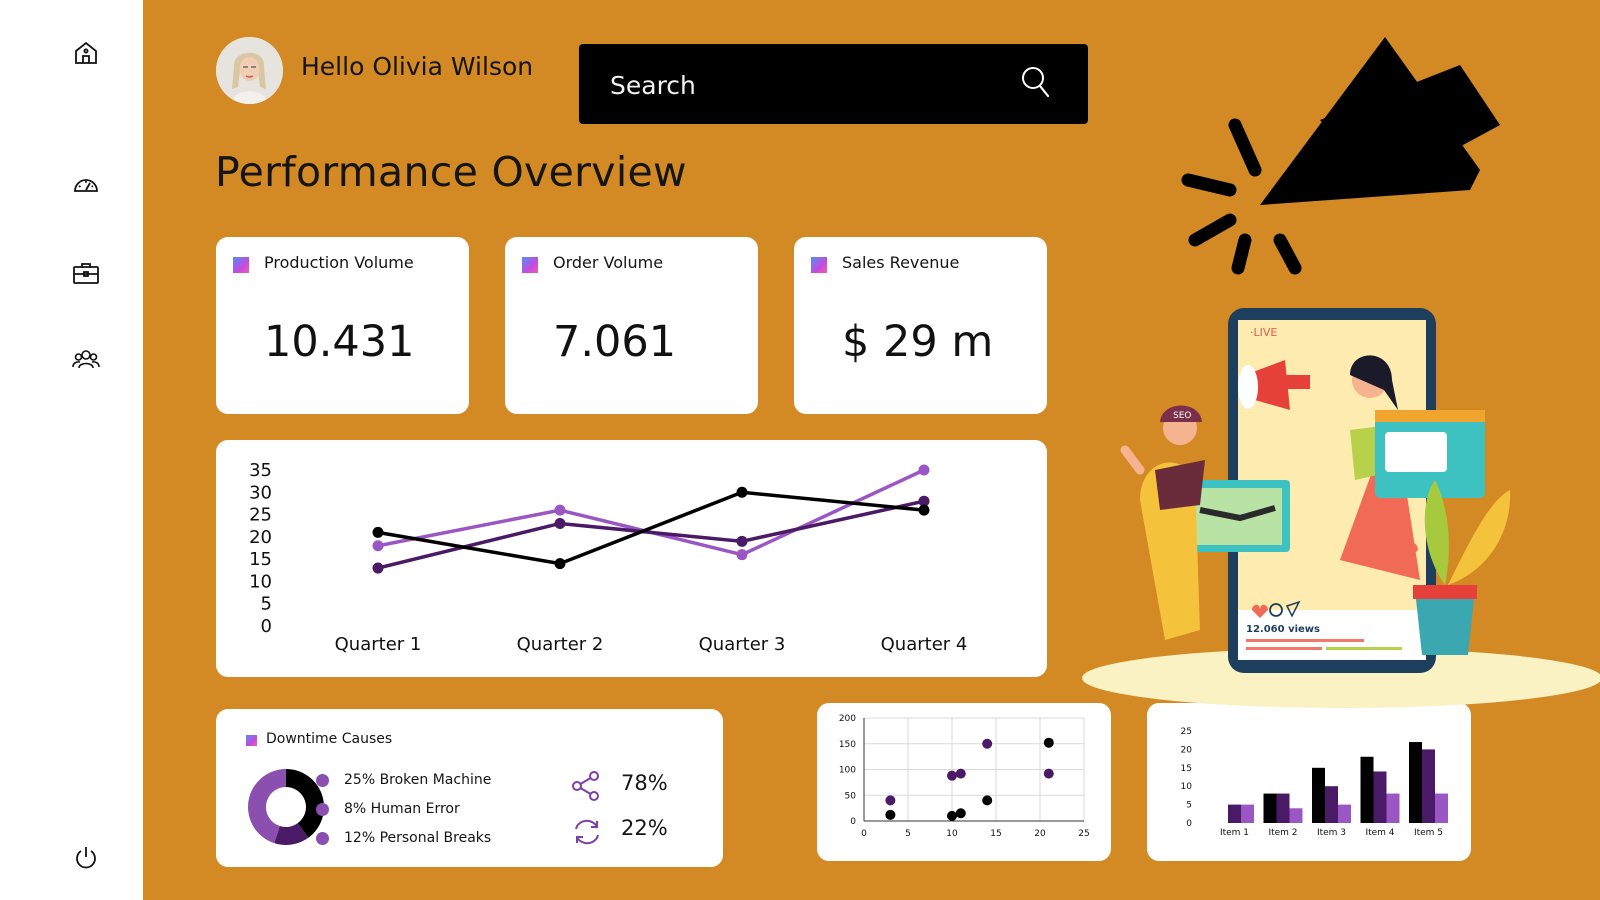 This screenshot has height=900, width=1600. I want to click on x-tick-label: Item 3, so click(1331, 833).